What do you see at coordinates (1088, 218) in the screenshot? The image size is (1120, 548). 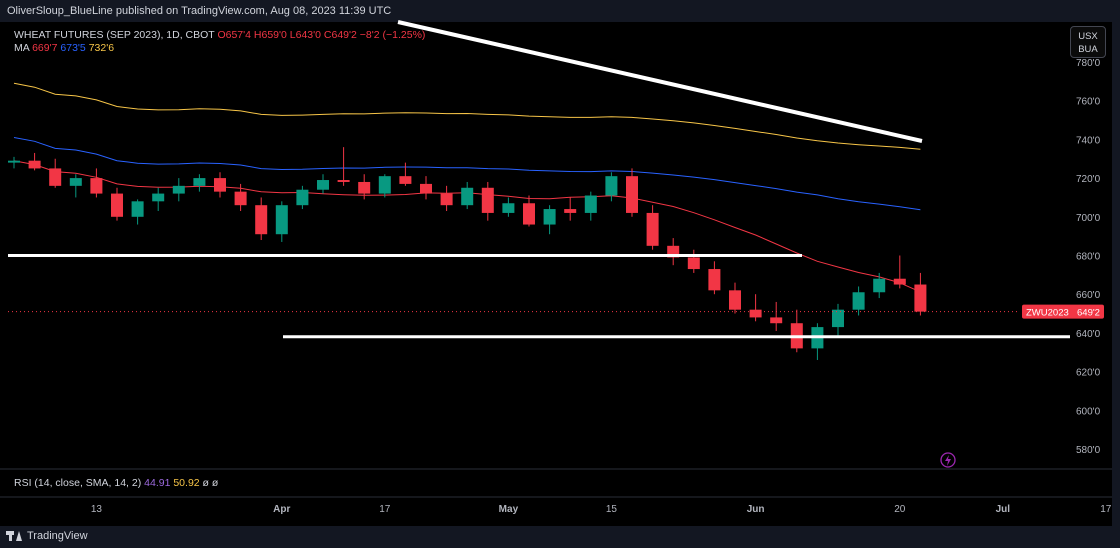 I see `price-tick-label: 700'0` at bounding box center [1088, 218].